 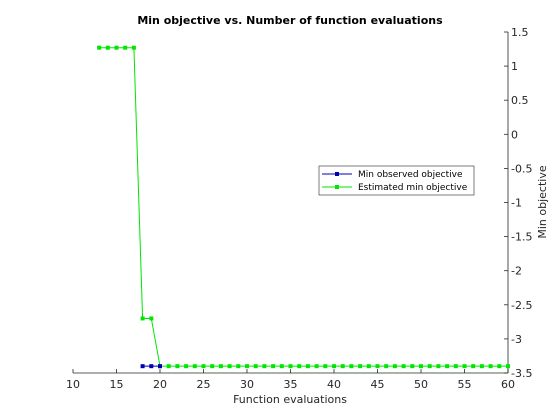 What do you see at coordinates (514, 66) in the screenshot?
I see `y-tick-label: 1` at bounding box center [514, 66].